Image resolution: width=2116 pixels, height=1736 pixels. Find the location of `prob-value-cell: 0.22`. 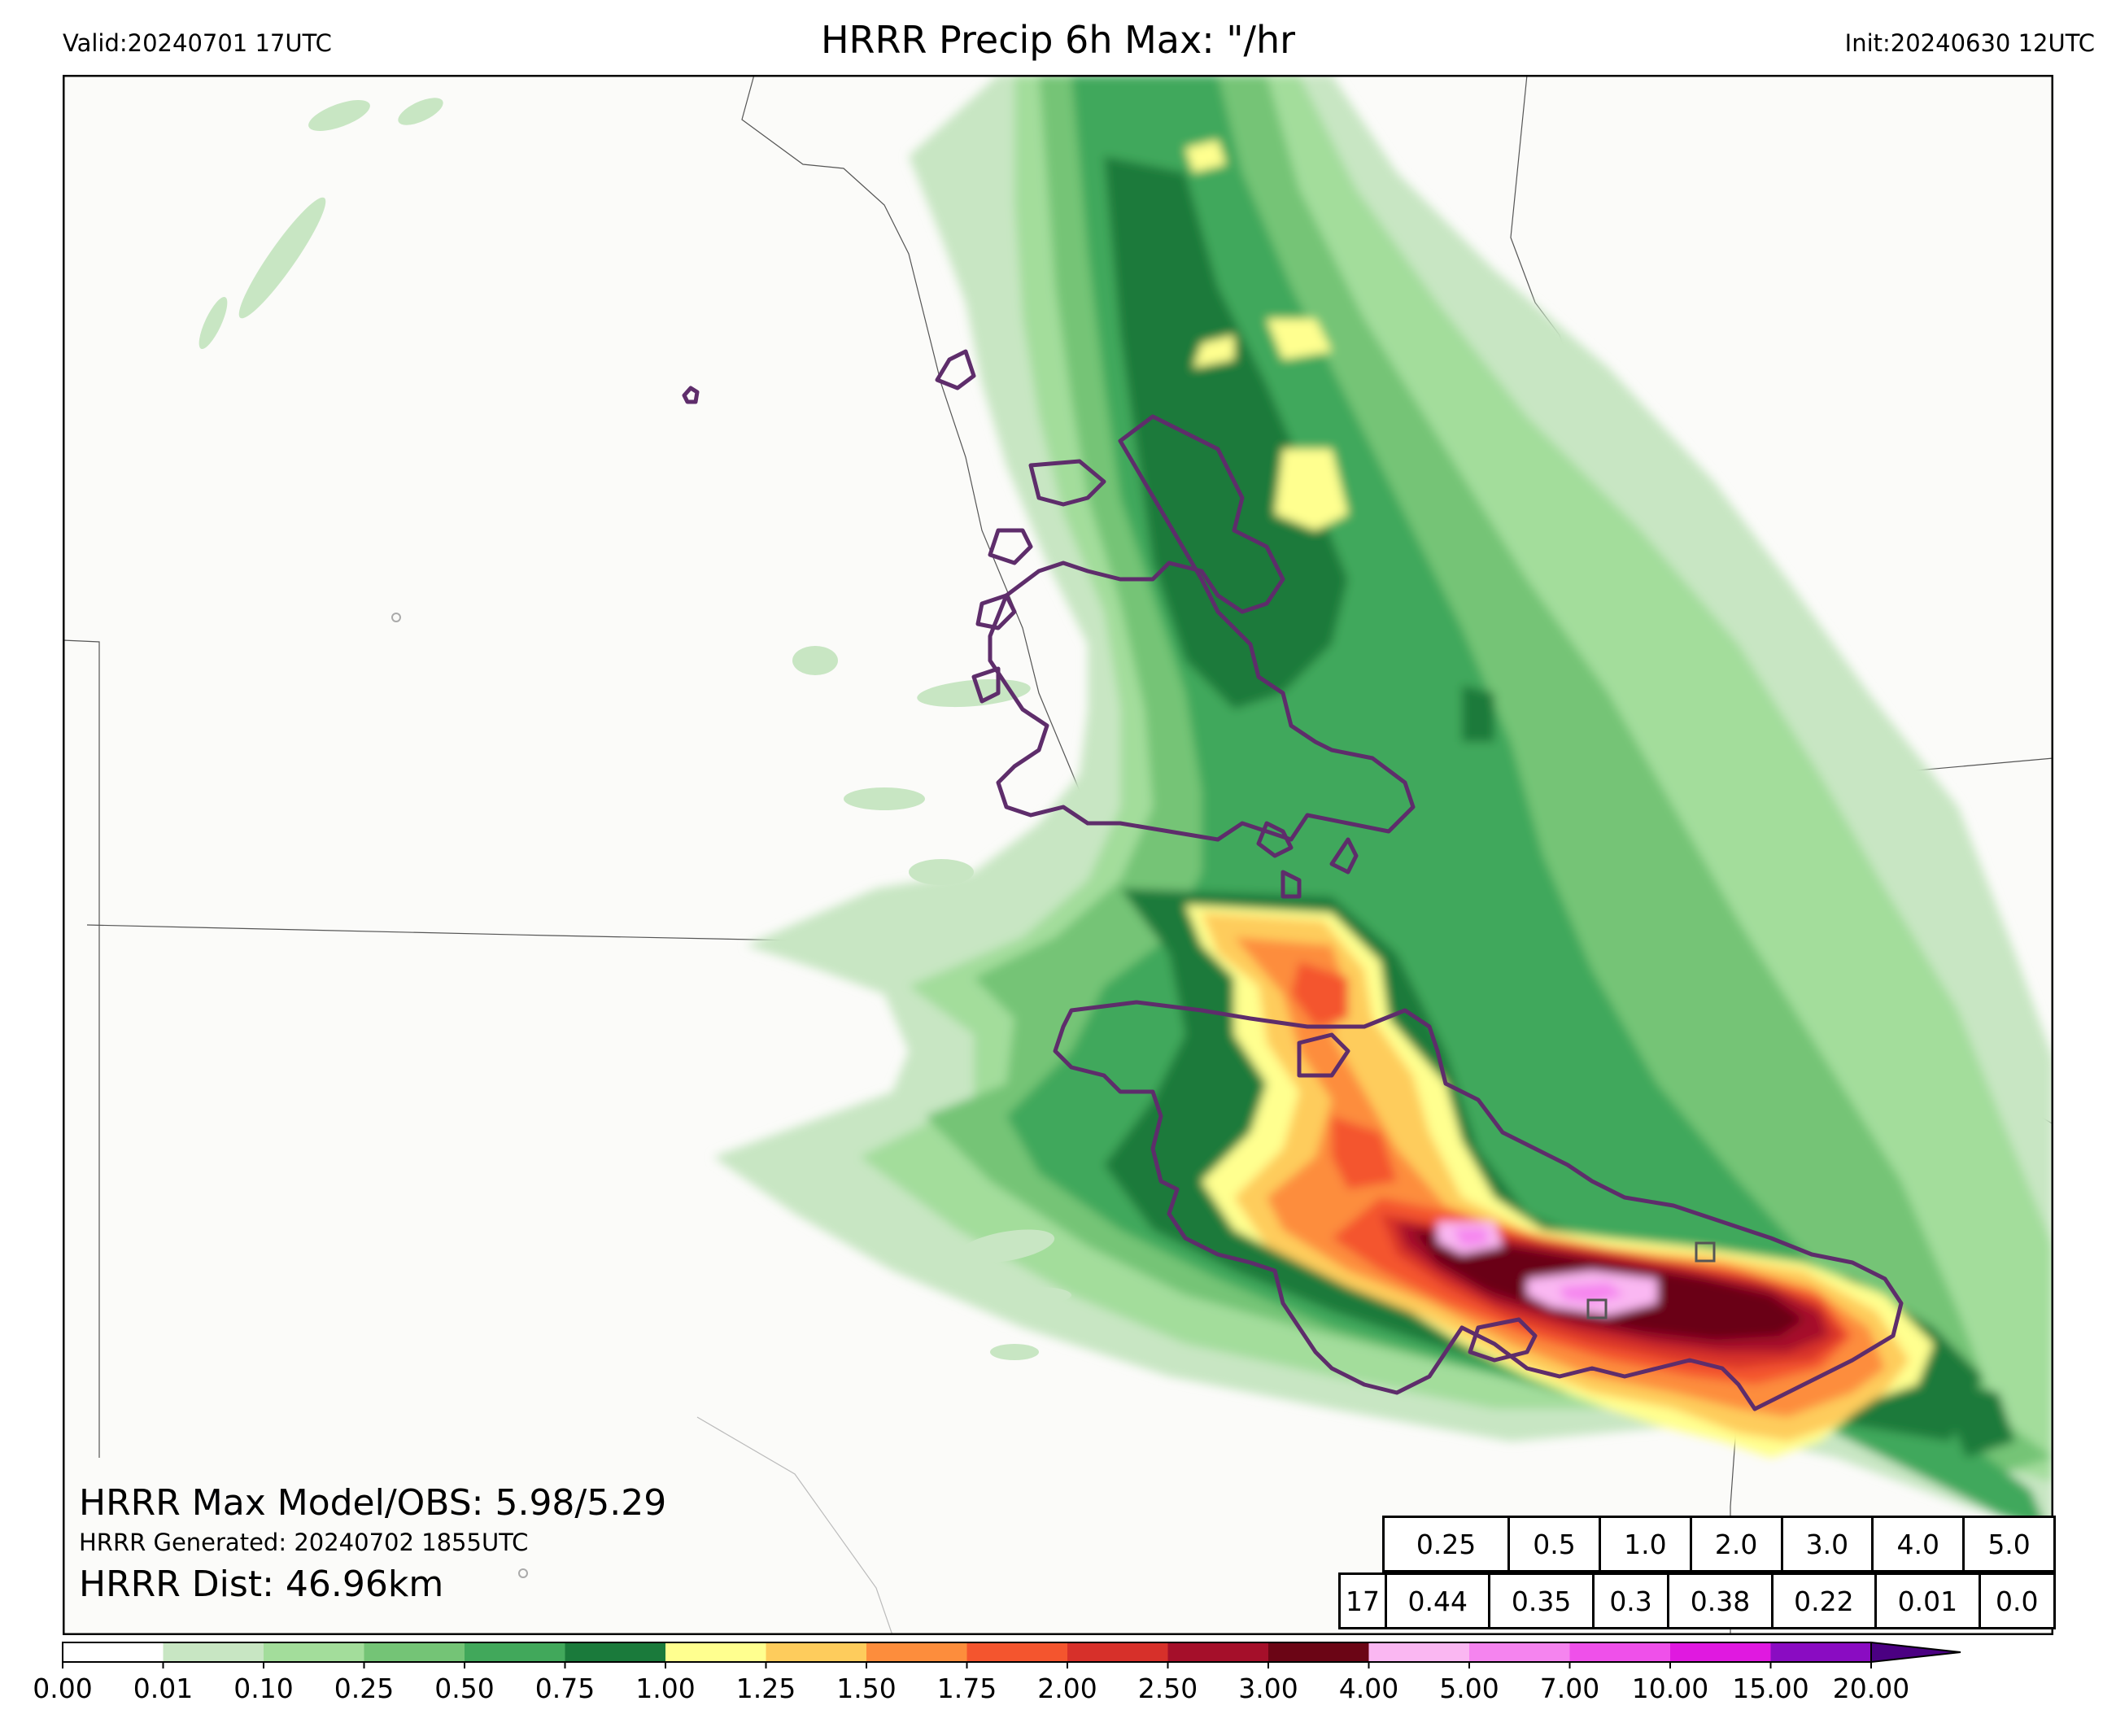

prob-value-cell: 0.22 is located at coordinates (1824, 1600).